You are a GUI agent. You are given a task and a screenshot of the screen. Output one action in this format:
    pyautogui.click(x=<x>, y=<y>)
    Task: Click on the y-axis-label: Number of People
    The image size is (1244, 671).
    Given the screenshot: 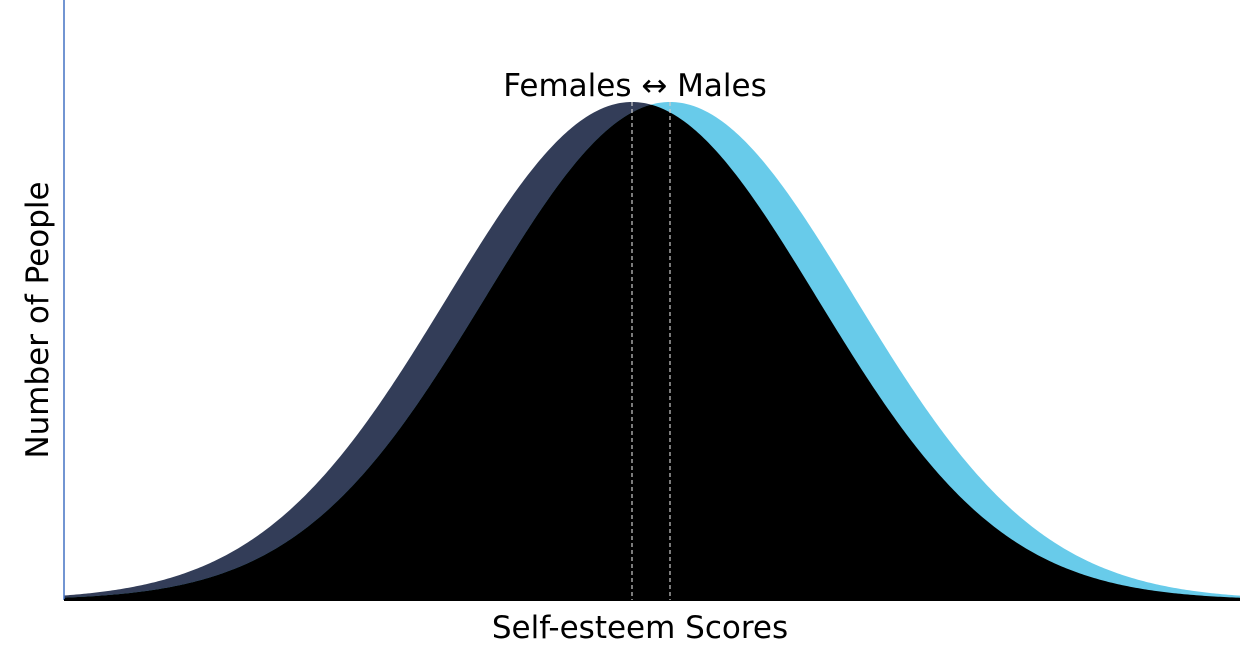 What is the action you would take?
    pyautogui.click(x=38, y=319)
    